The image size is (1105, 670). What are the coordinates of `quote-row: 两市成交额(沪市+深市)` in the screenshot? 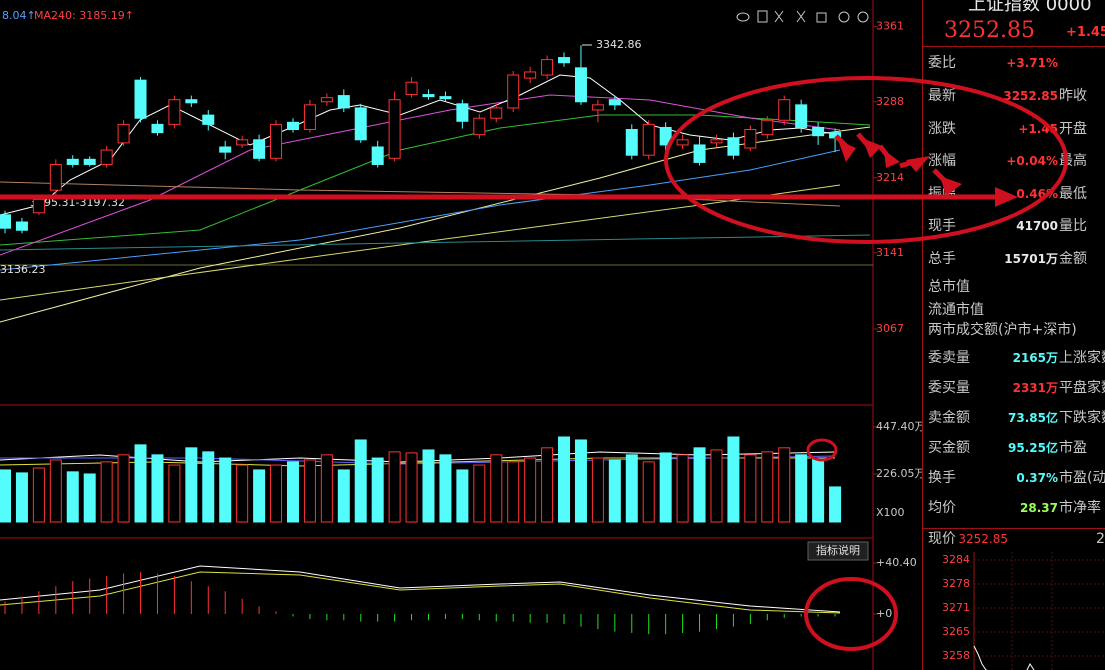 It's located at (1016, 330).